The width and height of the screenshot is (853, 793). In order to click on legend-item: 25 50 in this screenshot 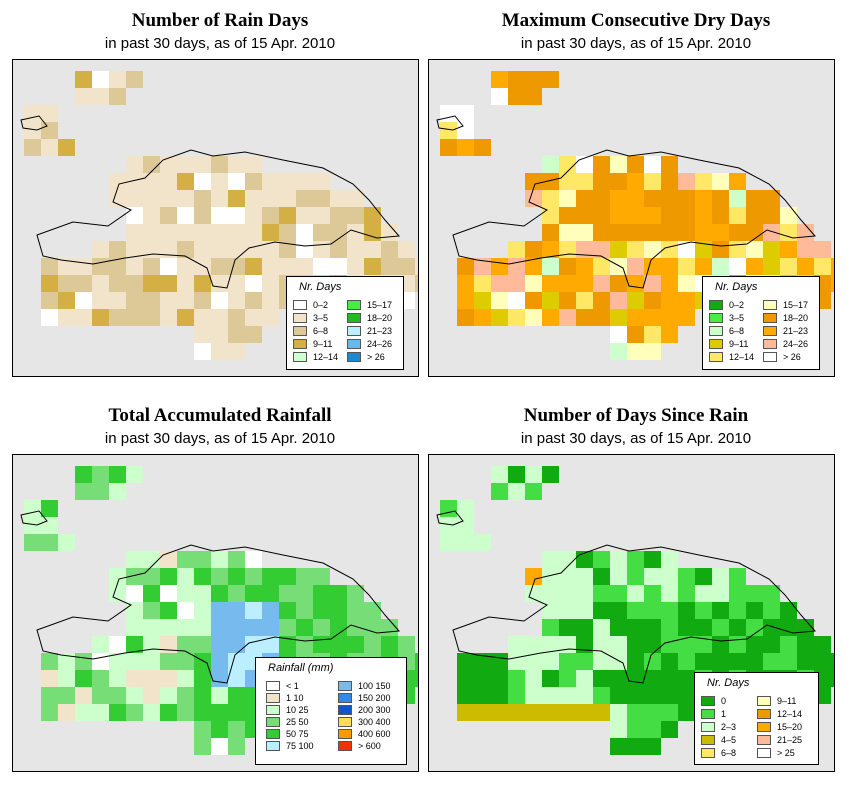, I will do `click(287, 721)`.